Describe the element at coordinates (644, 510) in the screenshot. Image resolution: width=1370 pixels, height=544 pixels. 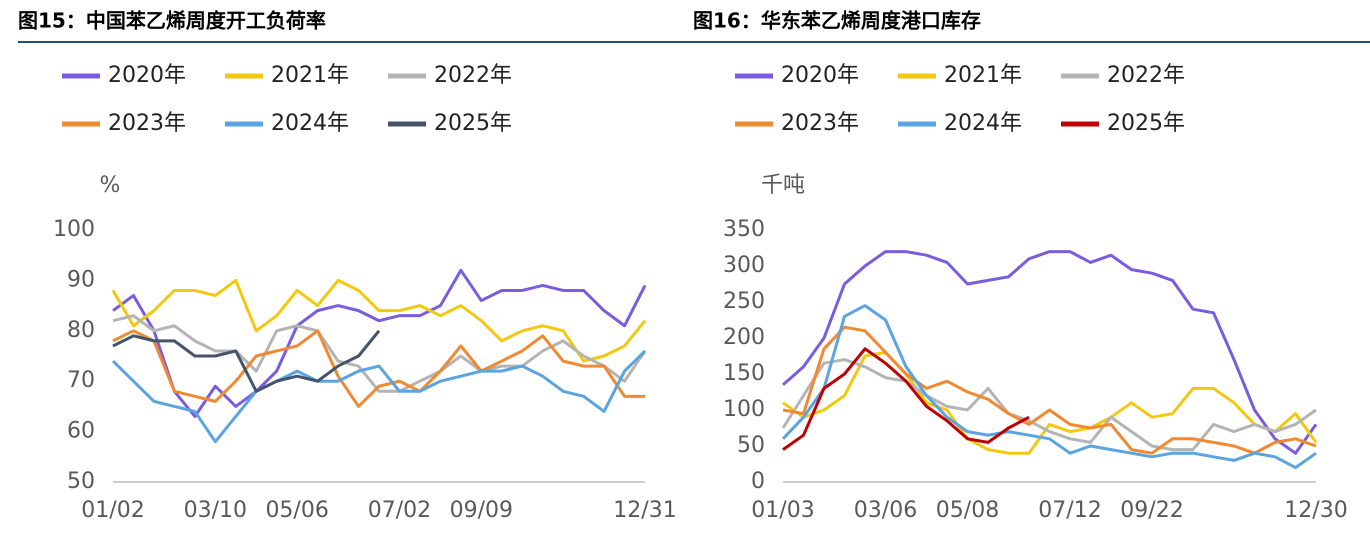
I see `x-tick-label: 12/31` at that location.